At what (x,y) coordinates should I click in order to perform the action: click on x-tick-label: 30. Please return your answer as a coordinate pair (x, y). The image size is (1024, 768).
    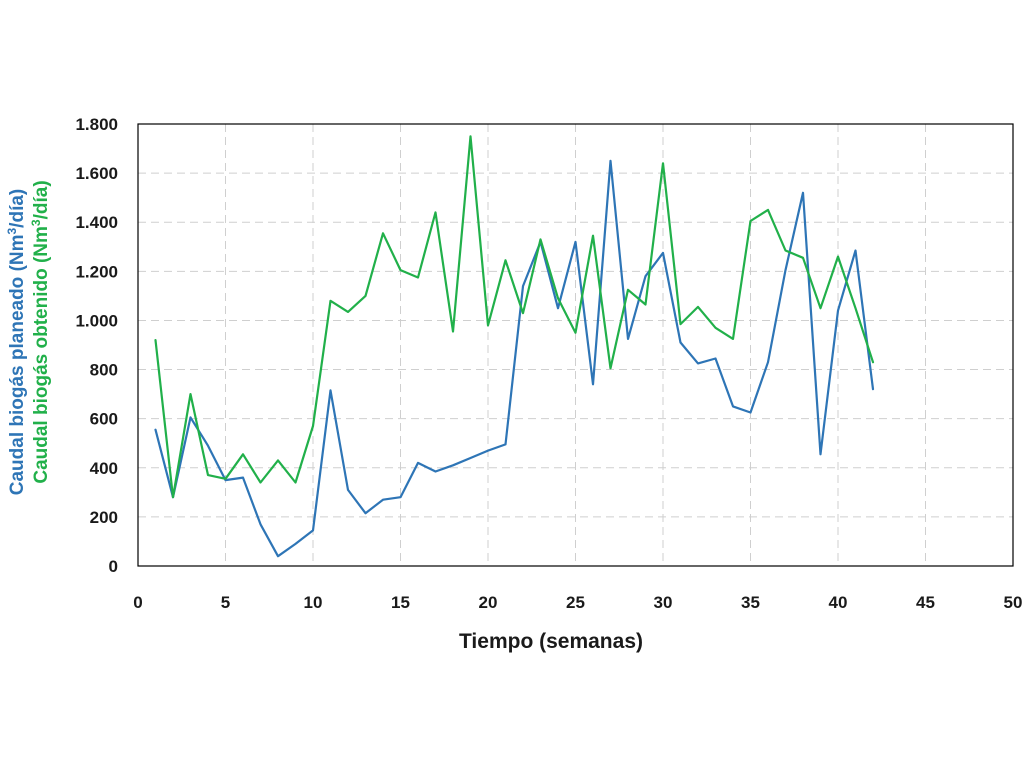
    Looking at the image, I should click on (663, 602).